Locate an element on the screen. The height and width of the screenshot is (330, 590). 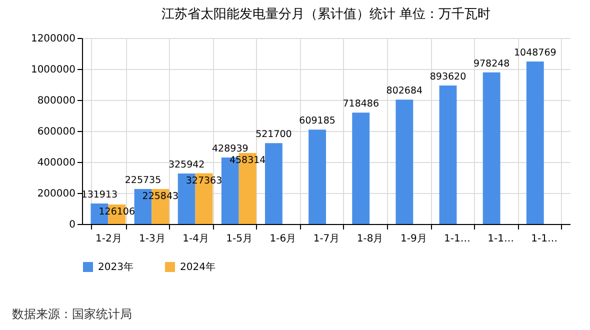
chart-title: 江苏省太阳能发电量分月（累计值）统计 单位：万千瓦时 is located at coordinates (326, 14).